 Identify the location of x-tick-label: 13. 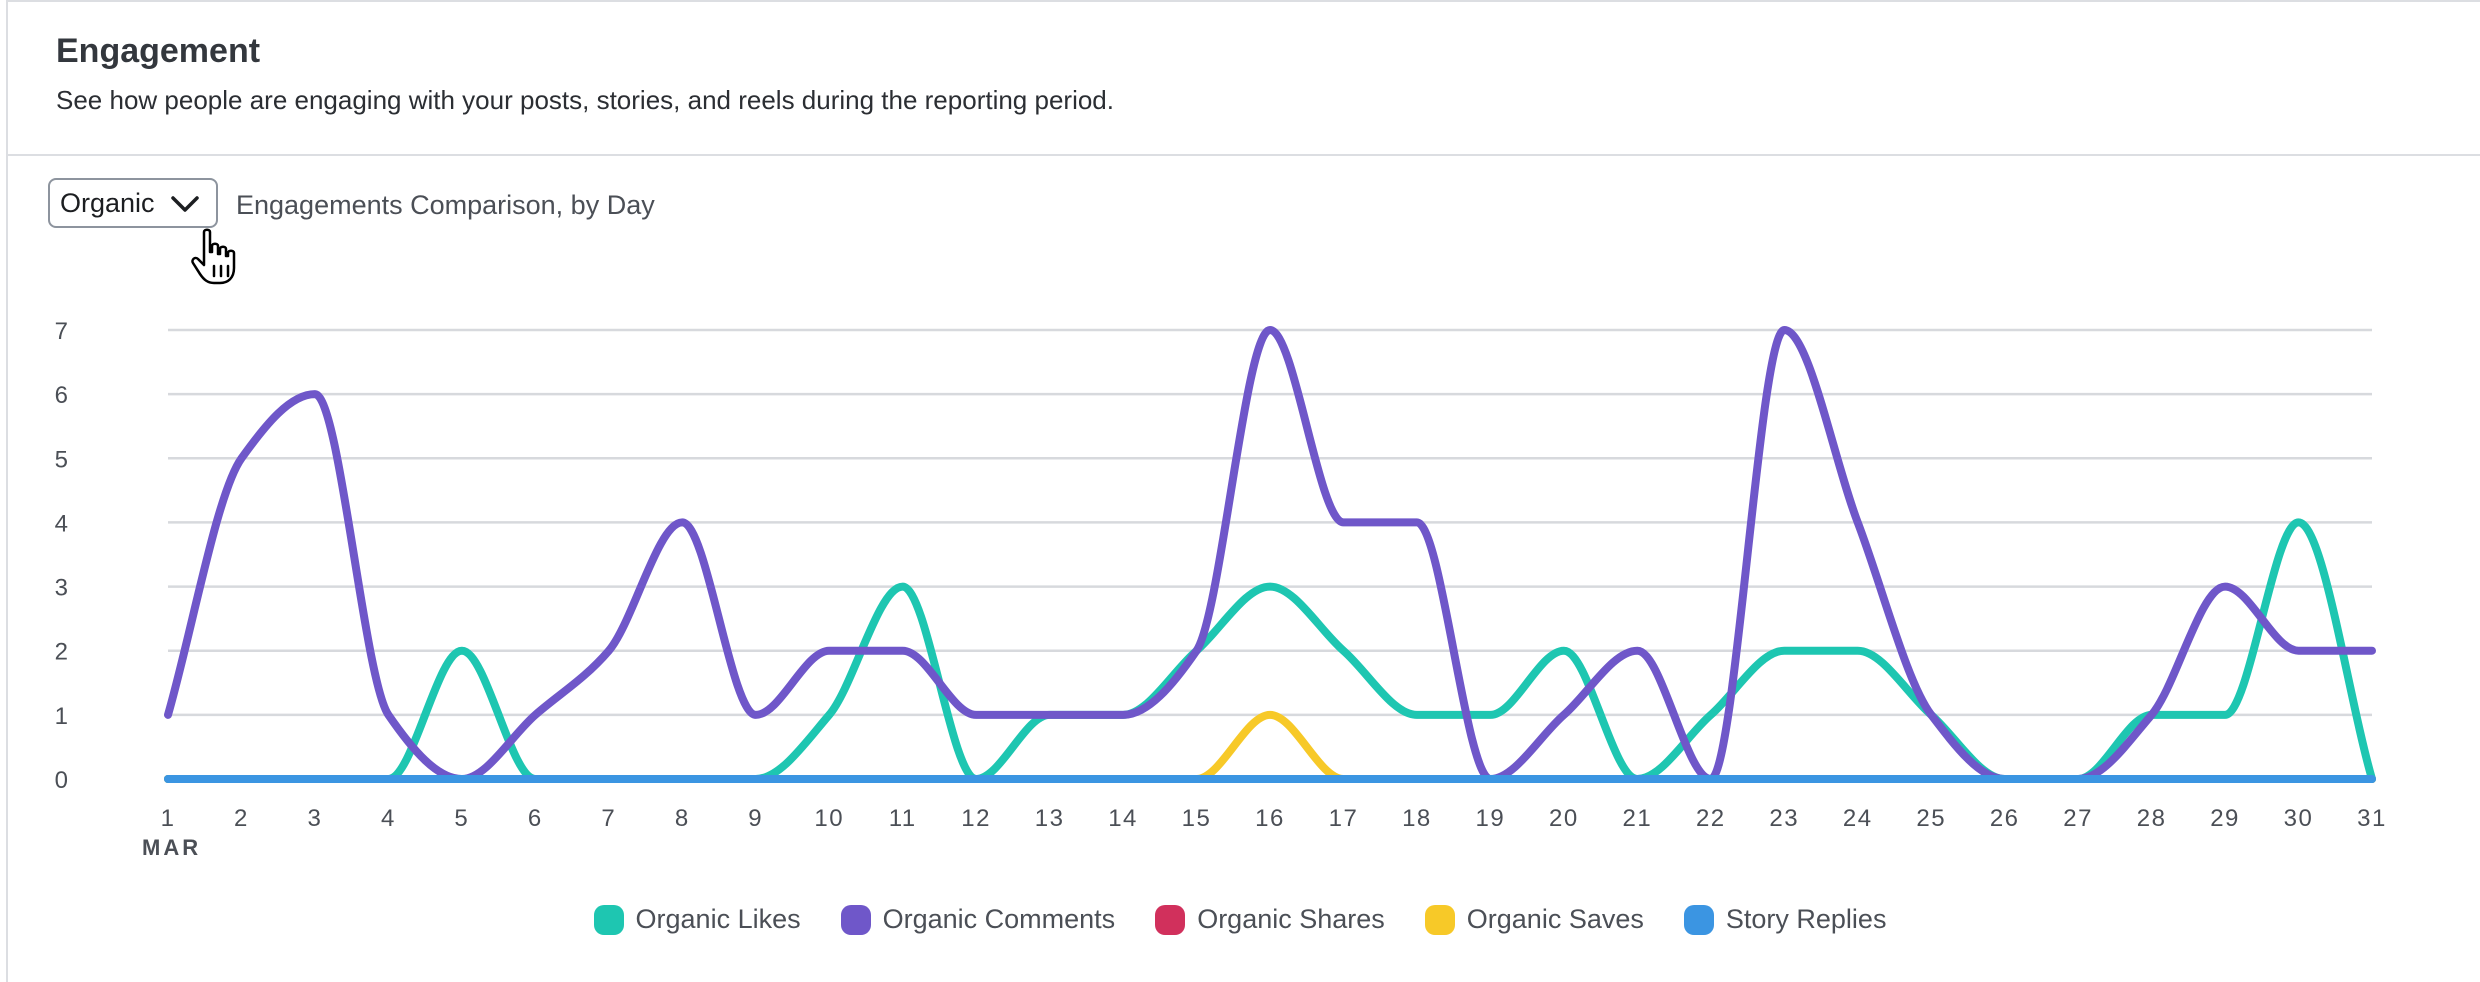
(1050, 818).